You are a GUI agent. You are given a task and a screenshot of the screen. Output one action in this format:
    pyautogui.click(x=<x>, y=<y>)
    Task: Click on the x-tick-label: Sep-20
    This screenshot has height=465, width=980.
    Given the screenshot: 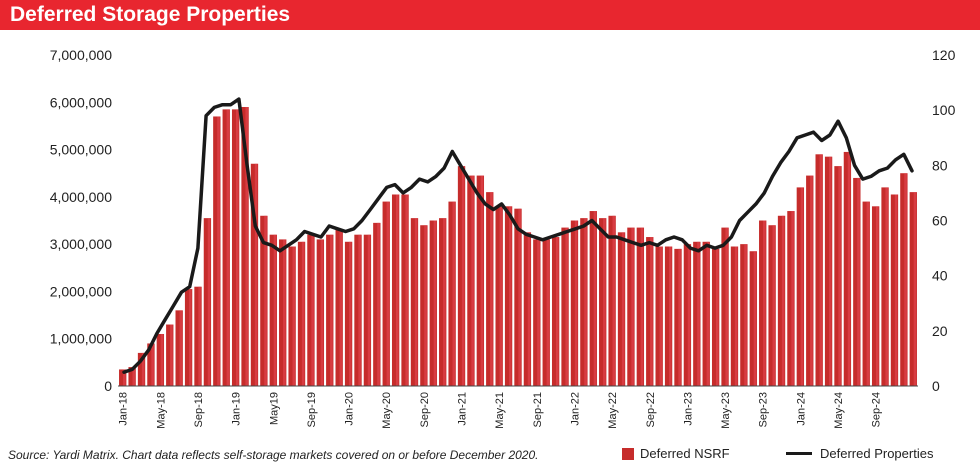 What is the action you would take?
    pyautogui.click(x=425, y=409)
    